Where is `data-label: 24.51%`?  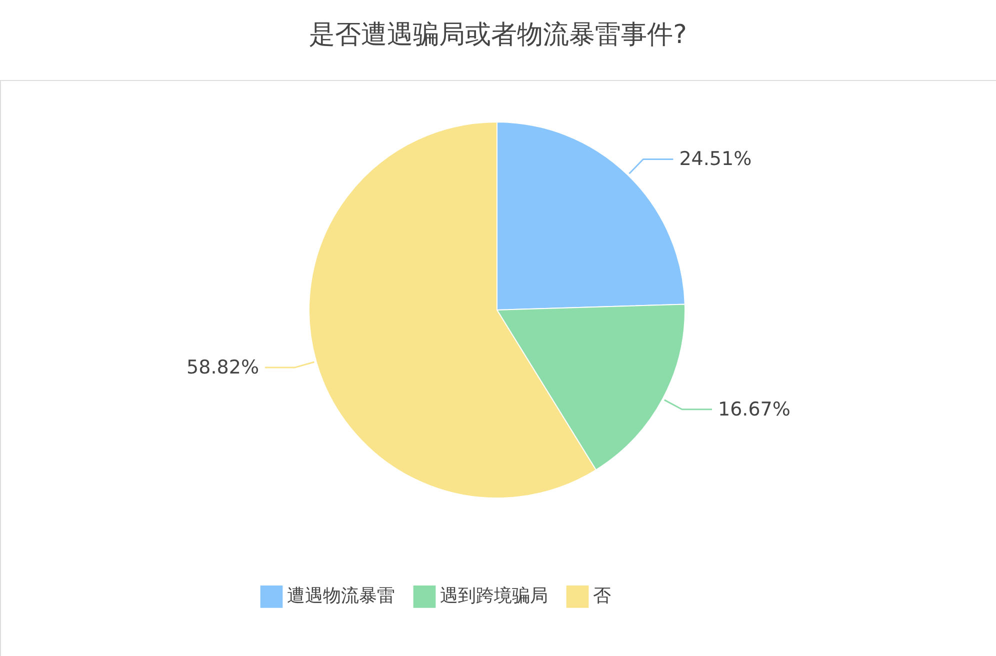
data-label: 24.51% is located at coordinates (715, 159).